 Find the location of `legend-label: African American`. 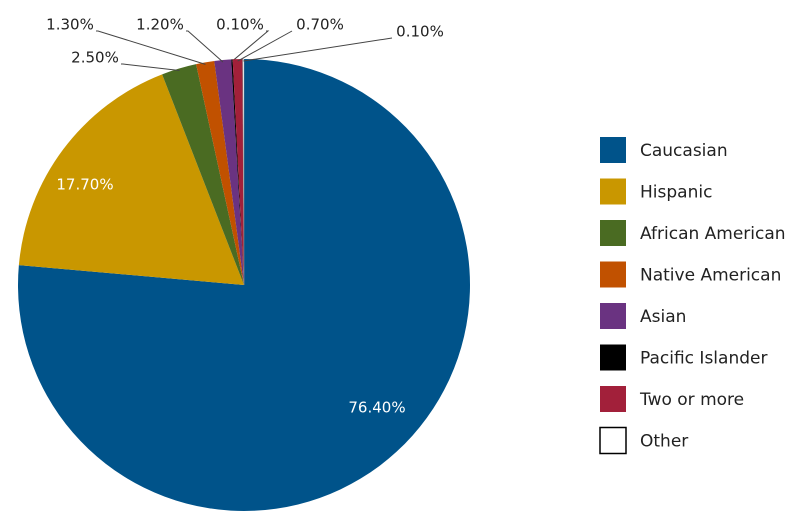

legend-label: African American is located at coordinates (713, 234).